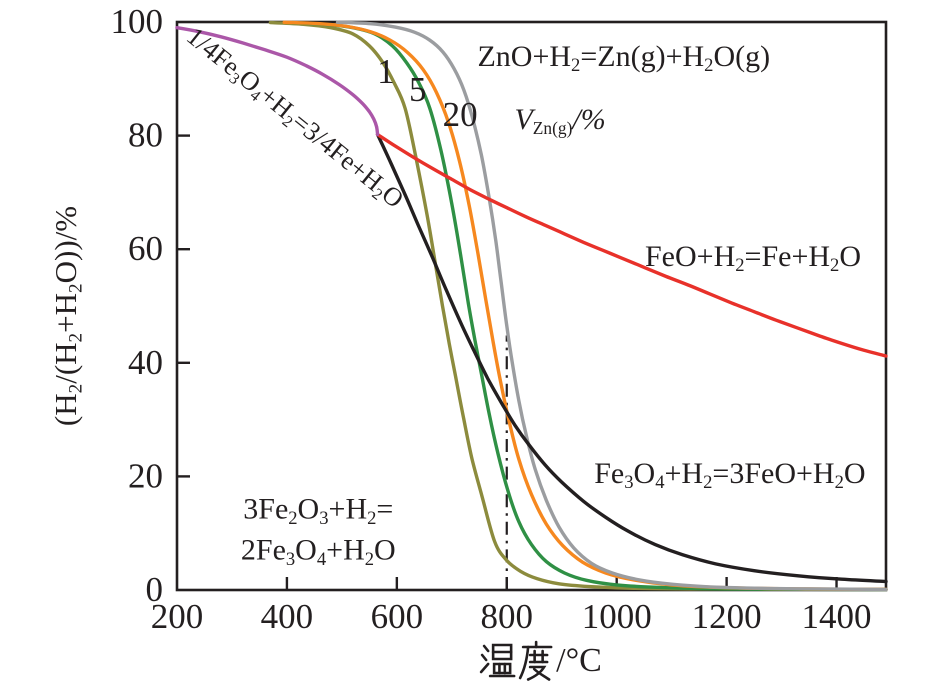  What do you see at coordinates (145, 135) in the screenshot?
I see `y-tick-label: 80` at bounding box center [145, 135].